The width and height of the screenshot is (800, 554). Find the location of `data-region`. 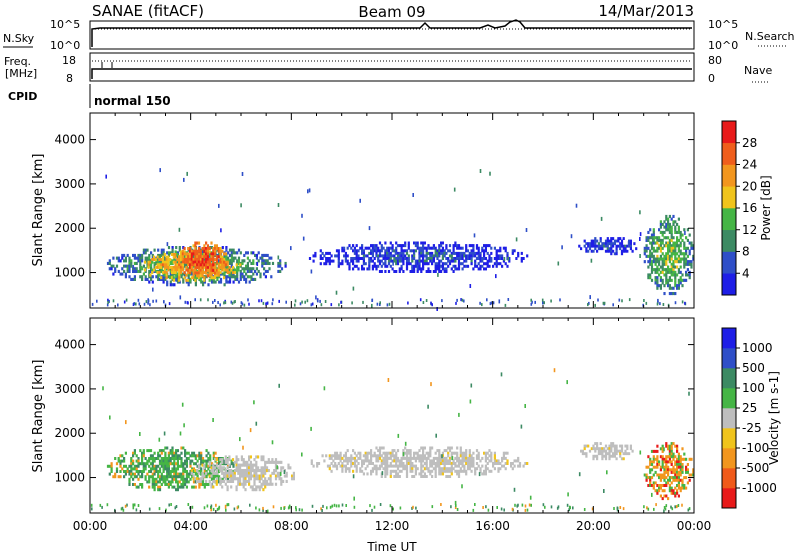

data-region is located at coordinates (608, 246).